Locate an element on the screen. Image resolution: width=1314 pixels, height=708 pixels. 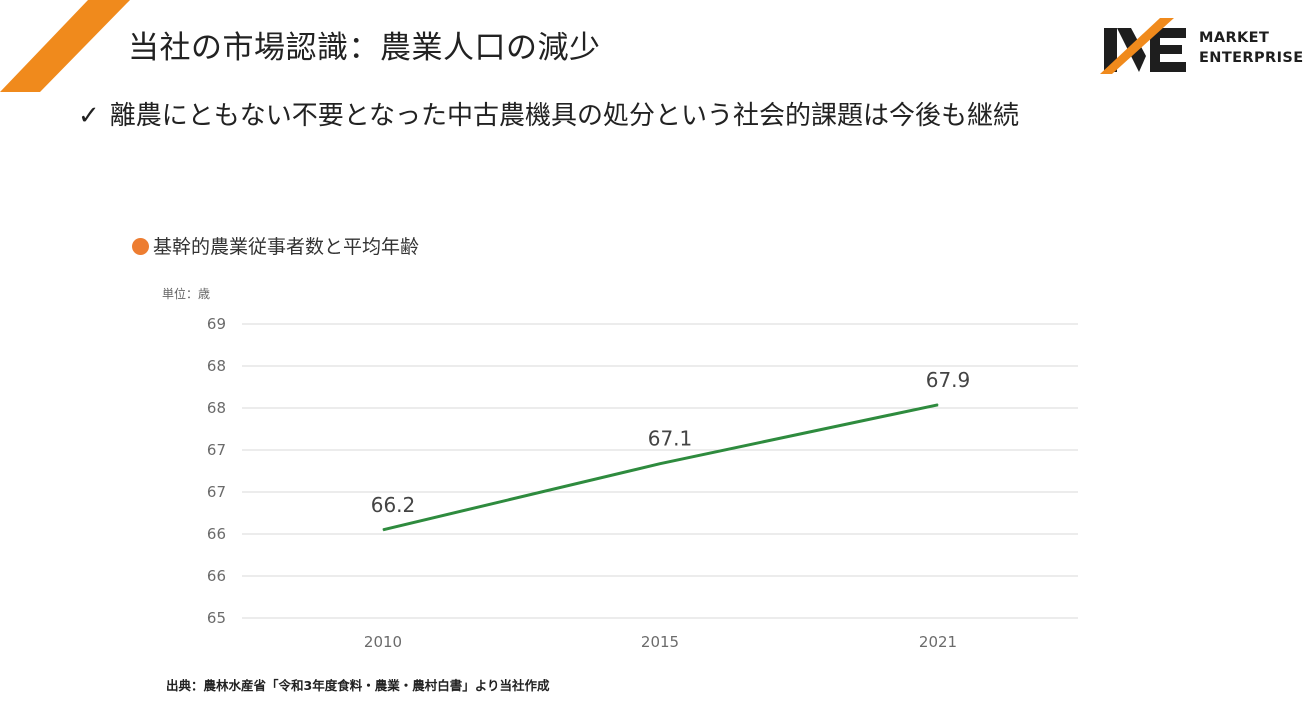
series-line-average-age is located at coordinates (660, 467).